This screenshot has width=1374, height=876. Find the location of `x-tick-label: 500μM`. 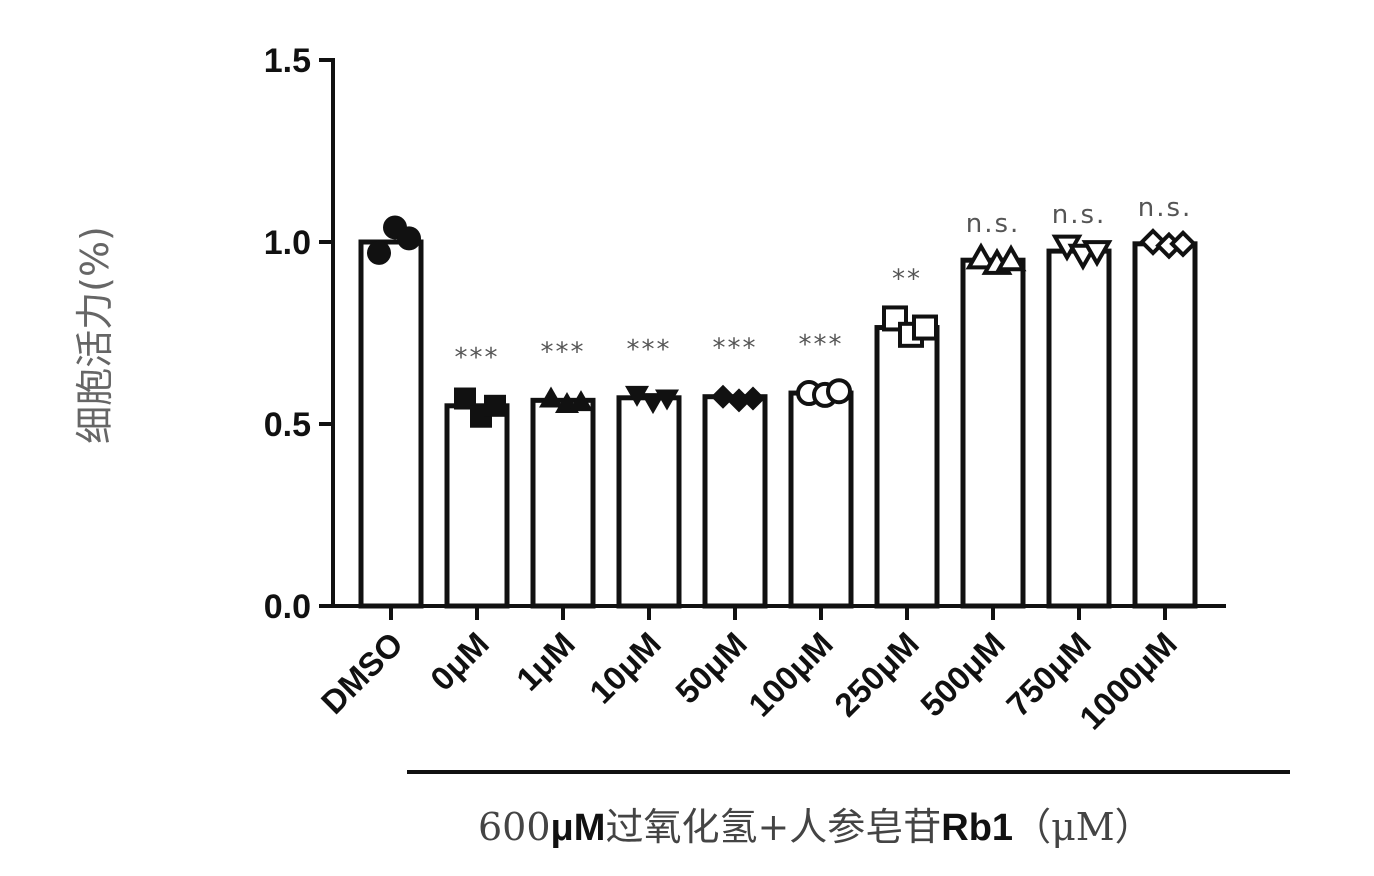

x-tick-label: 500μM is located at coordinates (962, 674).